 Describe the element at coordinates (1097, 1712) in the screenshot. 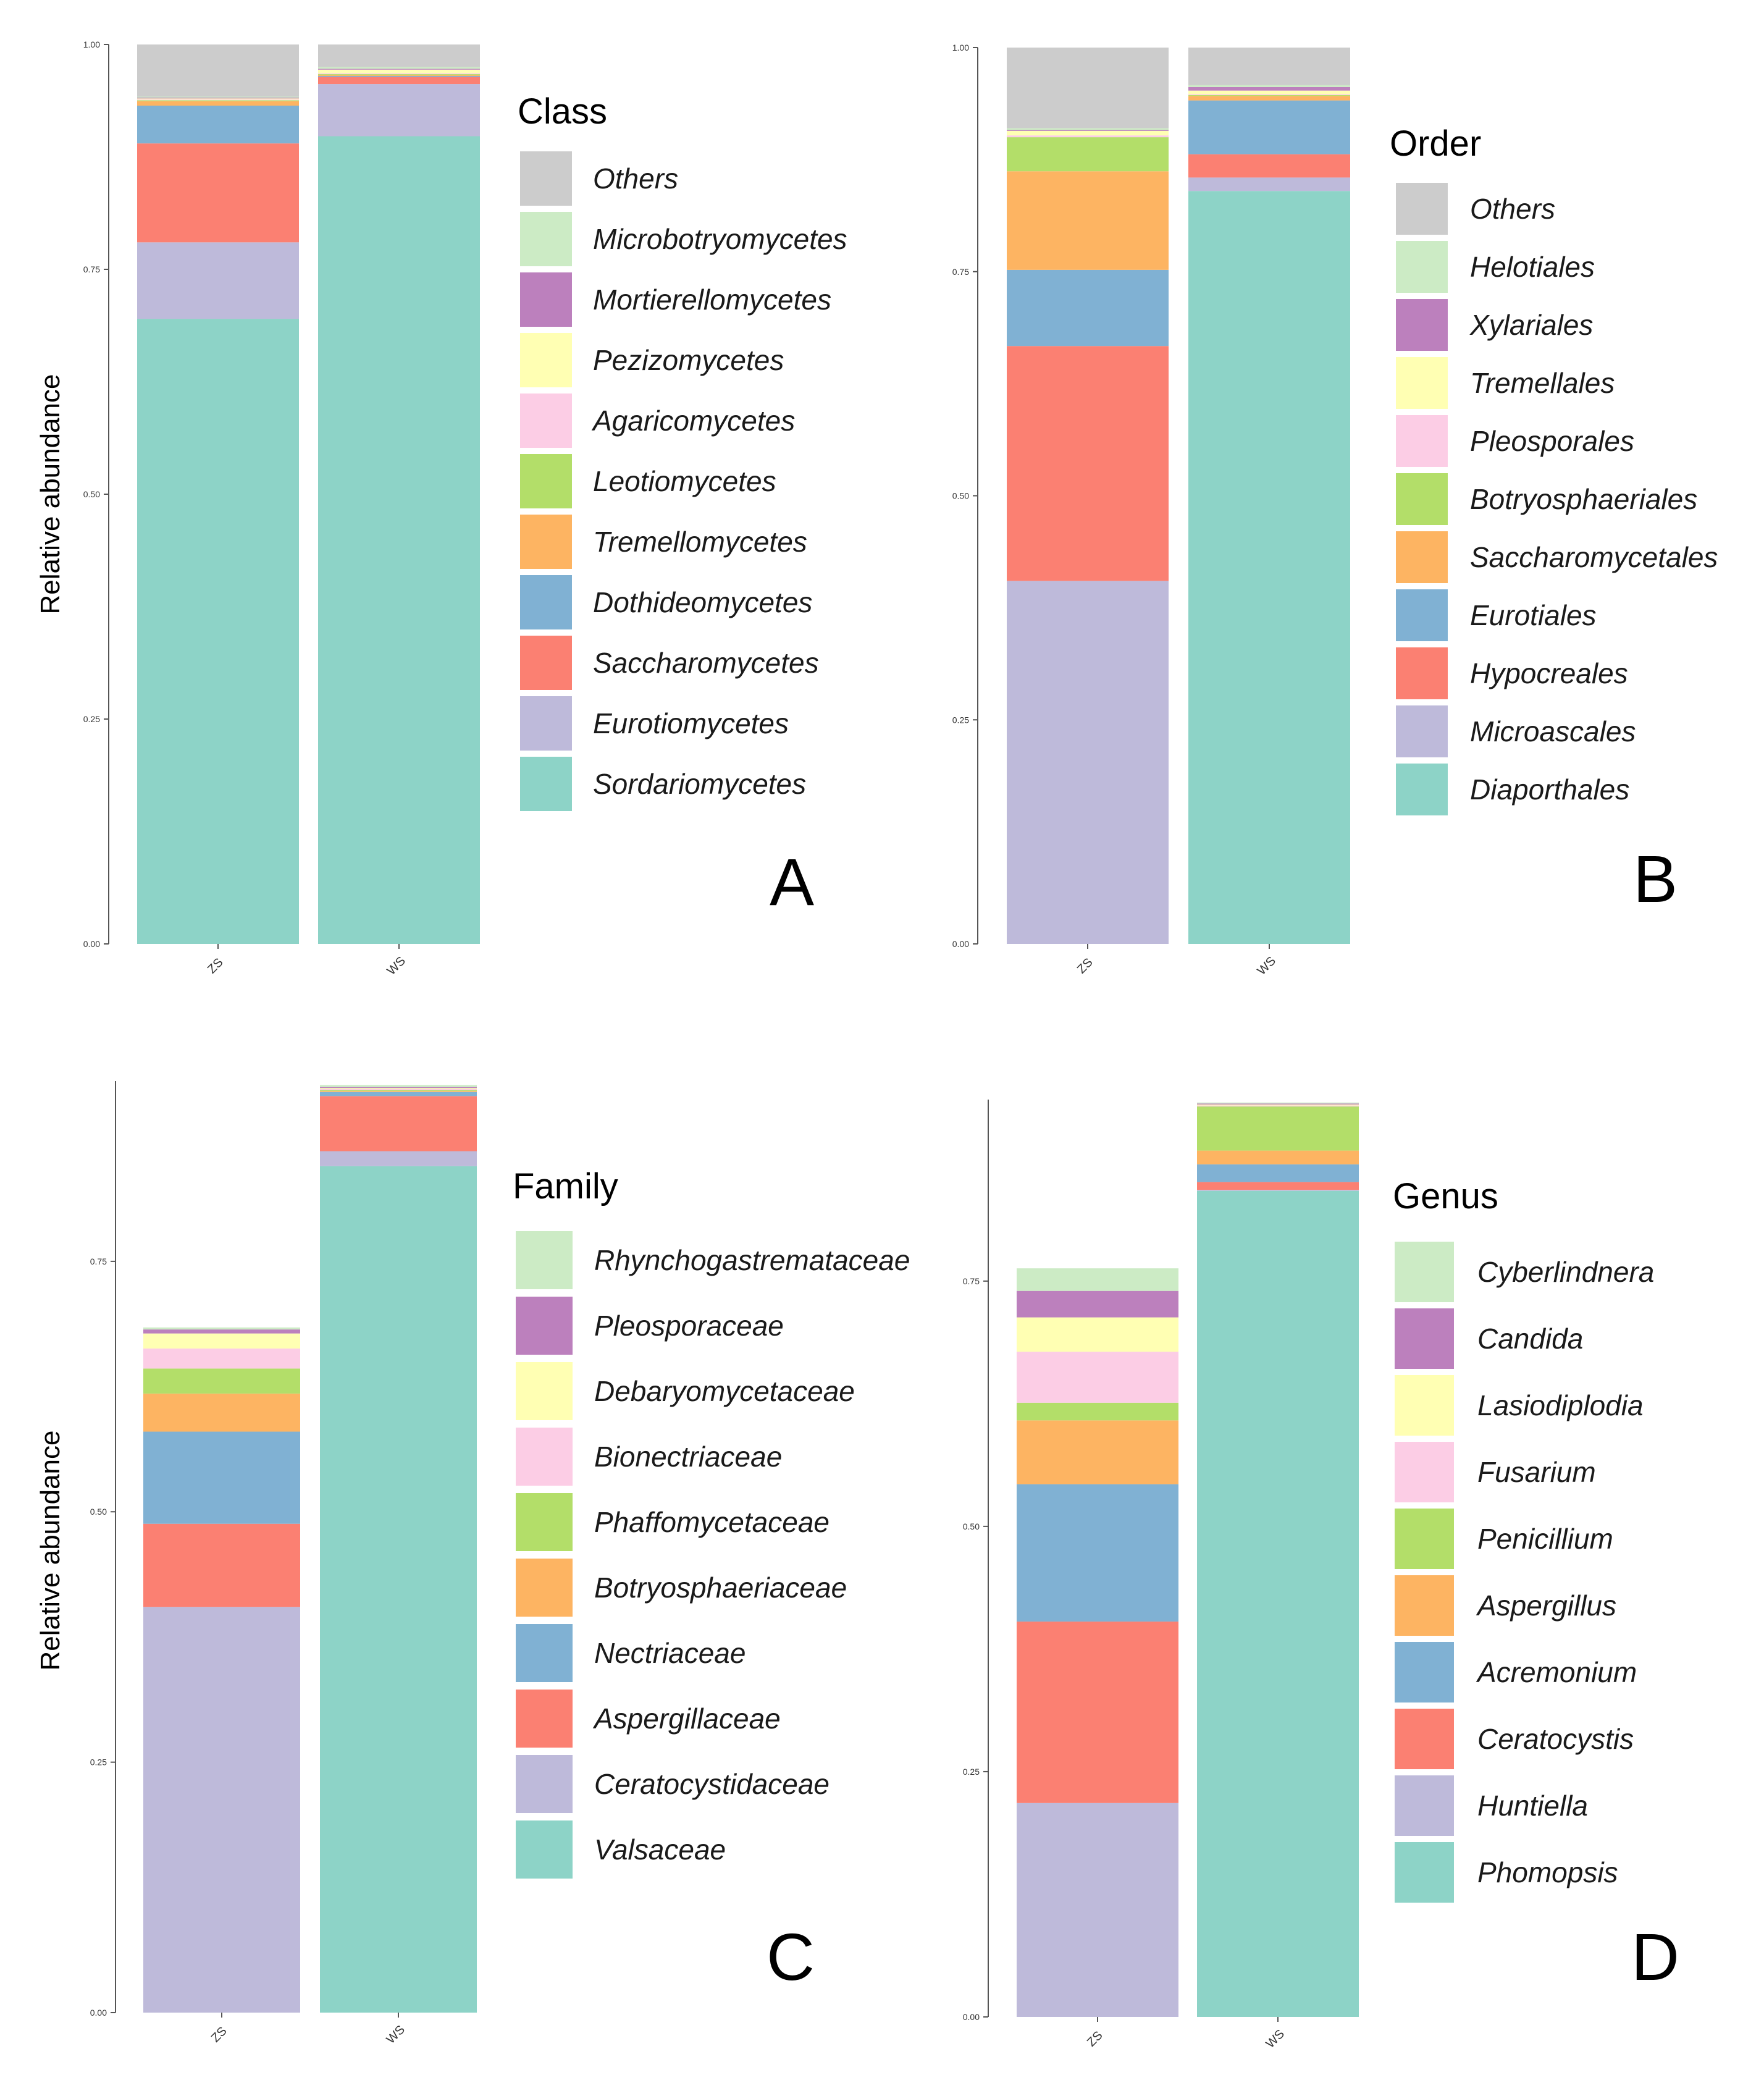

I see `bar-segment-ceratocystis-zs` at that location.